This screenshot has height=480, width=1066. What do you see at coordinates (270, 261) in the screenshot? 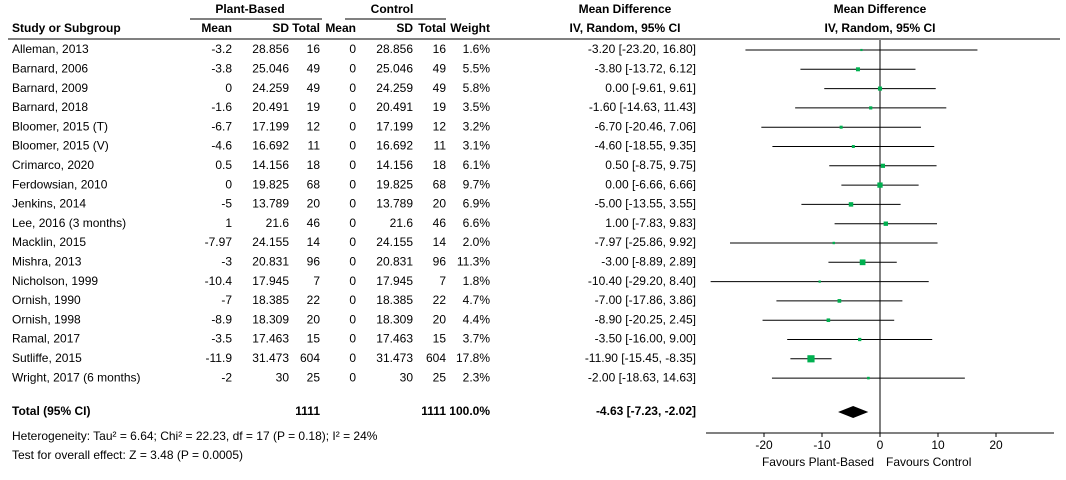
I see `cell: 20.831` at bounding box center [270, 261].